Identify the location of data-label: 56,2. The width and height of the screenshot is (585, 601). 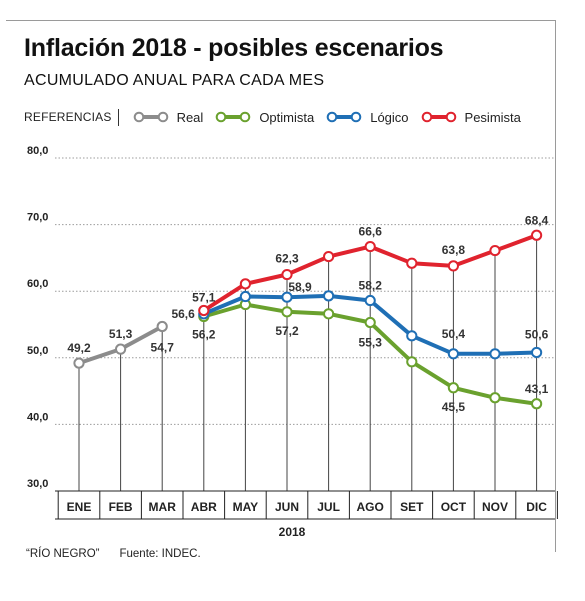
(204, 335).